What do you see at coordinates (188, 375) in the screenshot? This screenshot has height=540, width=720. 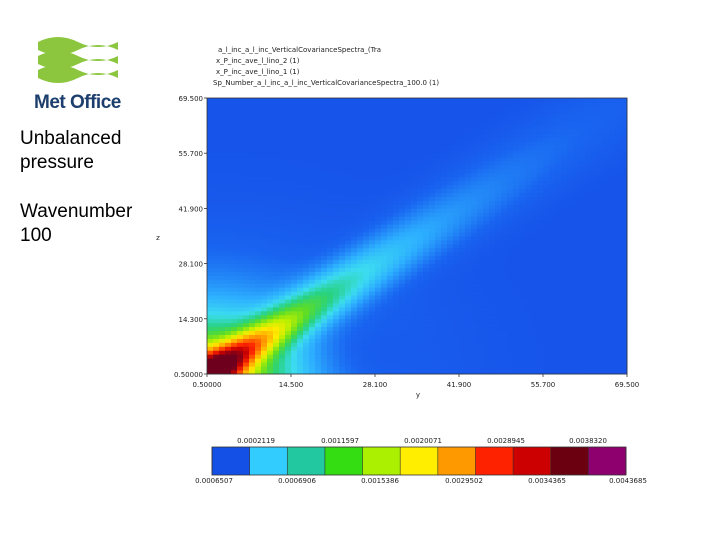 I see `y-tick-label: 0.50000` at bounding box center [188, 375].